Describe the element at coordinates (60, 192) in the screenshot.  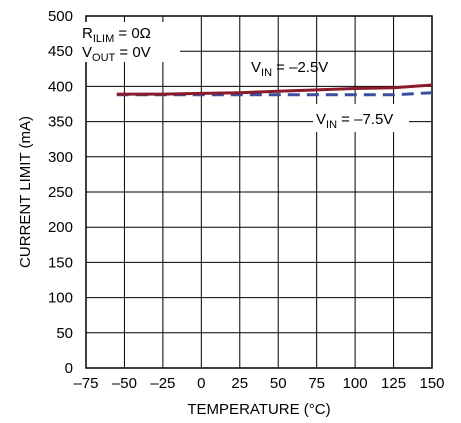
I see `y-tick-label: 250` at that location.